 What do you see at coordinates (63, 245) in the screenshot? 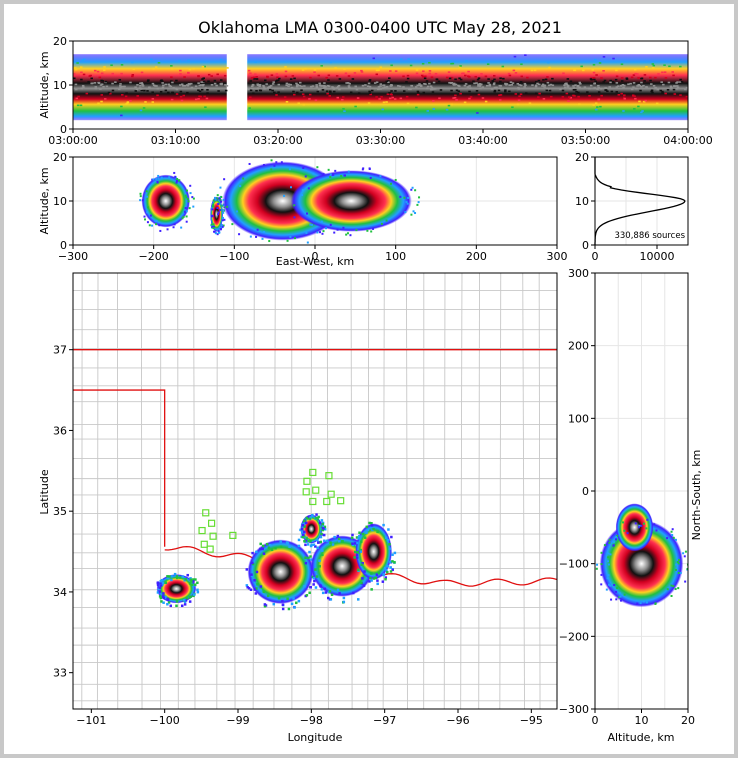
I see `ew-ytick-label: 0` at bounding box center [63, 245].